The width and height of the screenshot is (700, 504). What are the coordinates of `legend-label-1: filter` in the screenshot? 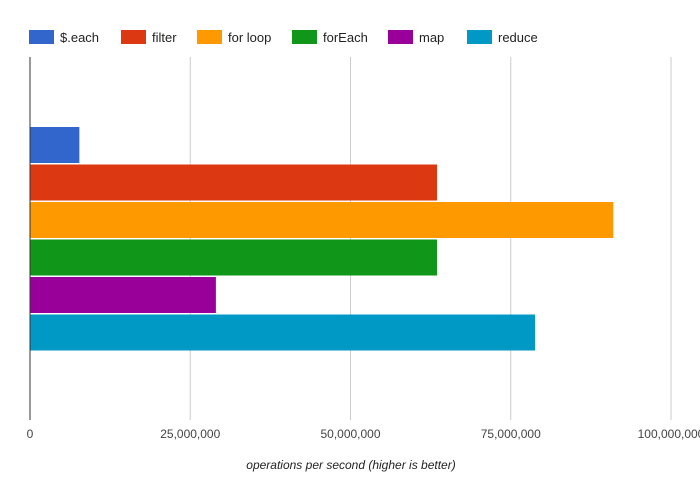 It's located at (164, 37).